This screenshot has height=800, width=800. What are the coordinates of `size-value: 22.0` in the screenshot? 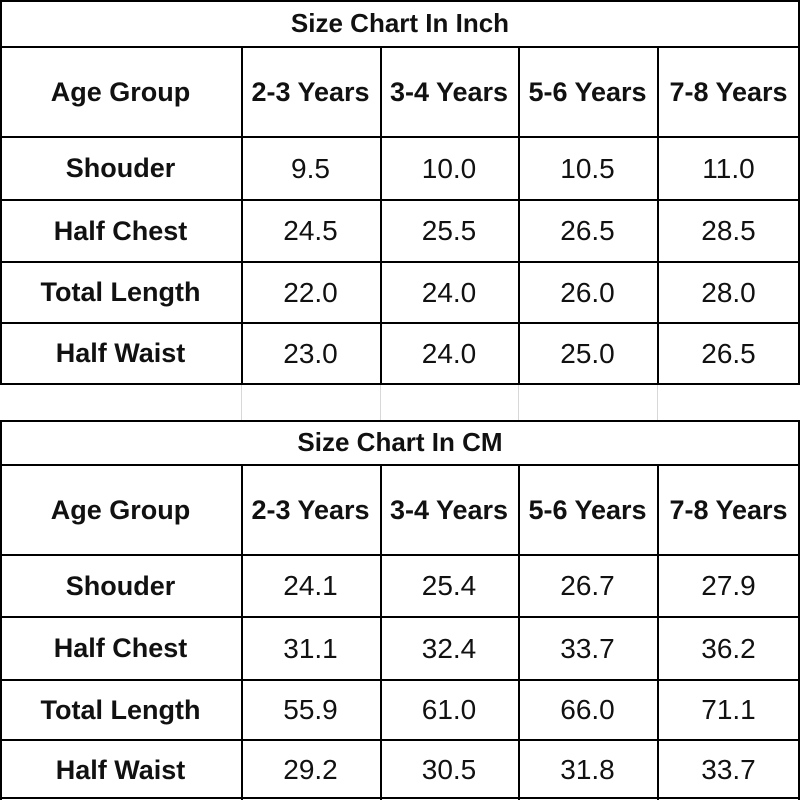 It's located at (310, 292).